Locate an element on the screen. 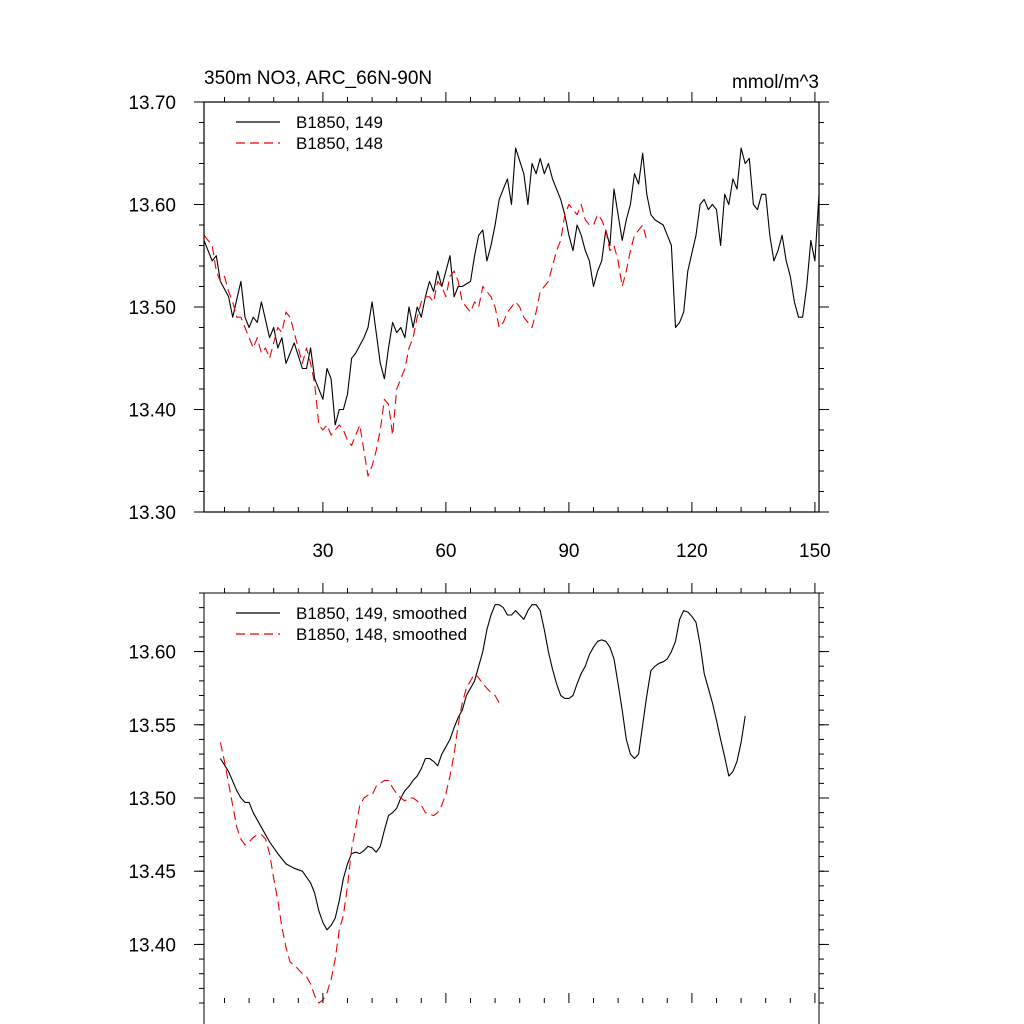  legend-label-149: B1850, 149 is located at coordinates (339, 122).